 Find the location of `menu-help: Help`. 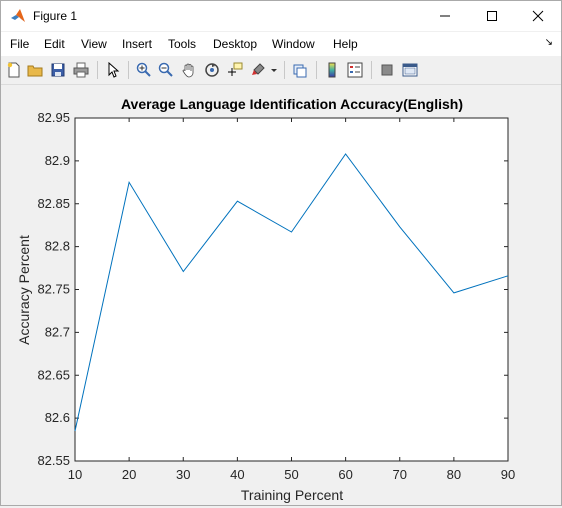

menu-help: Help is located at coordinates (345, 44).